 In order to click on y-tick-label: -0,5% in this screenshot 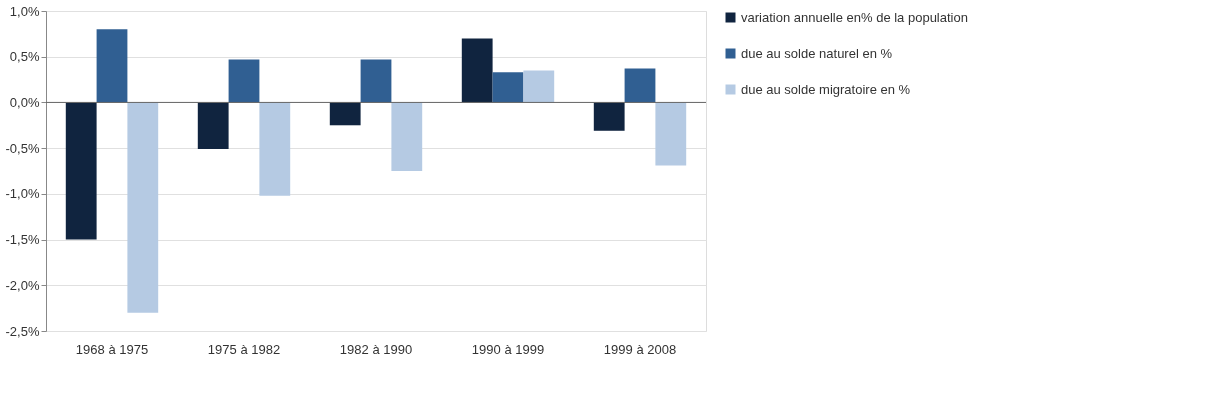, I will do `click(22, 148)`.